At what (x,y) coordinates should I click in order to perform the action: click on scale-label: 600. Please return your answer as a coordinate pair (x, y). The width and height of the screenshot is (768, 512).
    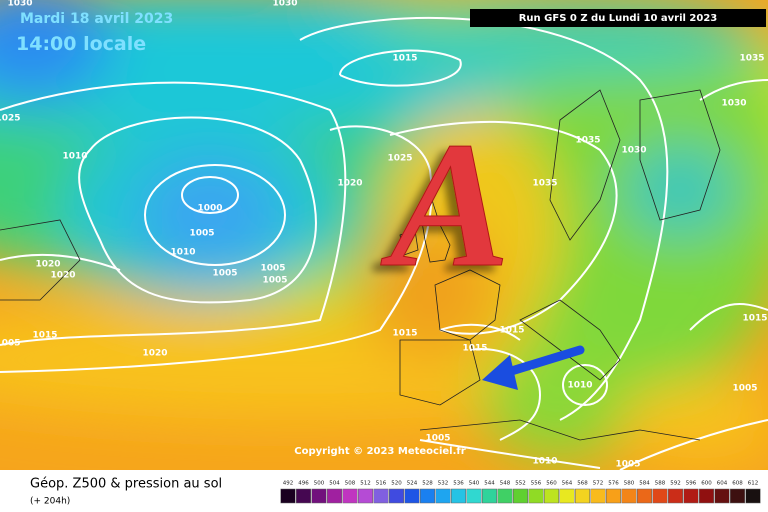
    Looking at the image, I should click on (706, 484).